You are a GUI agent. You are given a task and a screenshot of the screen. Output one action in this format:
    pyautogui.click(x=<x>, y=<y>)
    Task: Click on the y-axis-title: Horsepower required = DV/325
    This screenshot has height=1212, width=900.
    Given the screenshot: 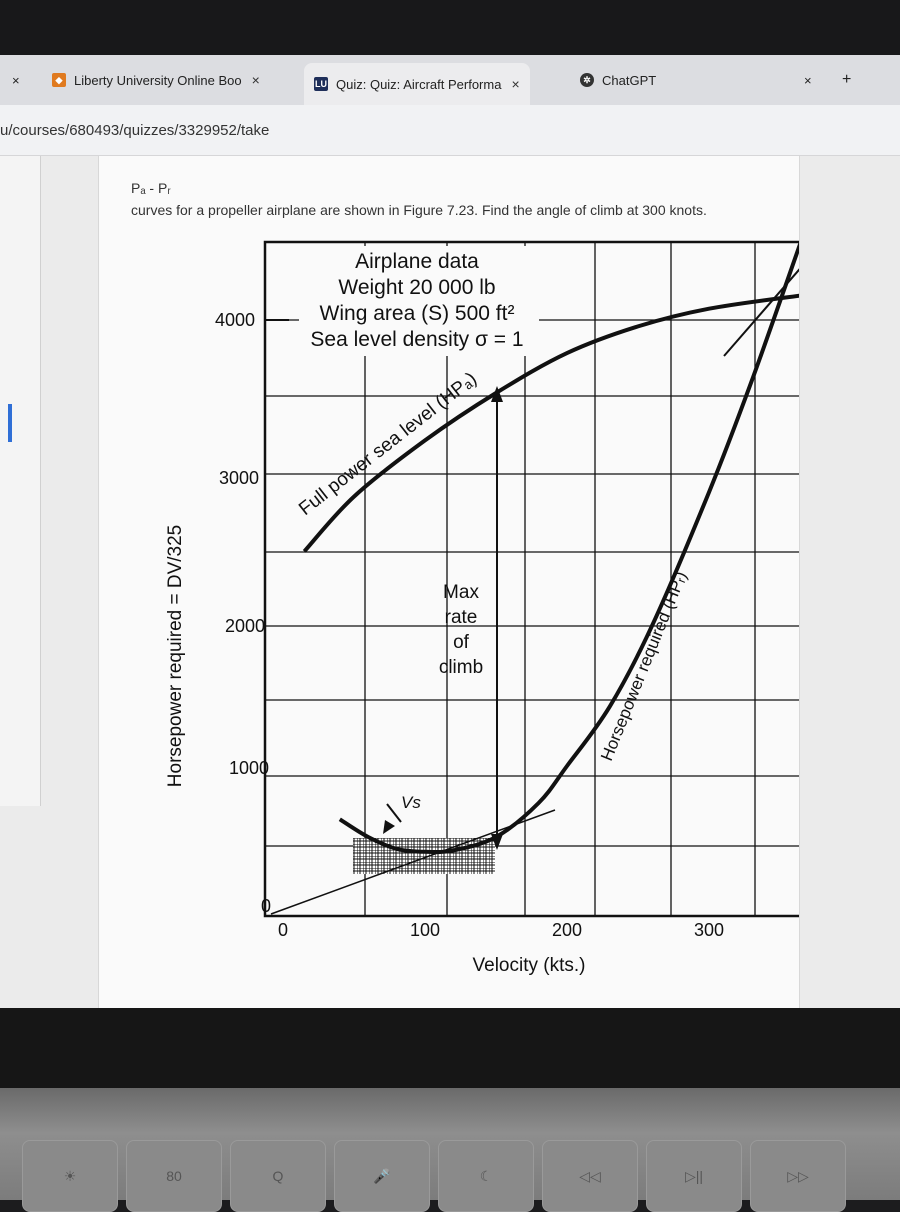 What is the action you would take?
    pyautogui.click(x=175, y=656)
    